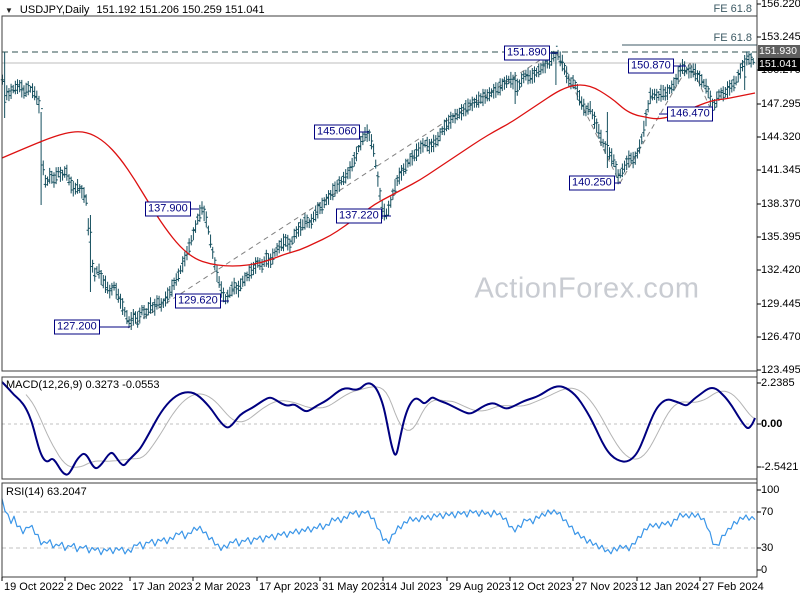 This screenshot has width=800, height=600. What do you see at coordinates (772, 424) in the screenshot?
I see `macd-axis-label: 0.00` at bounding box center [772, 424].